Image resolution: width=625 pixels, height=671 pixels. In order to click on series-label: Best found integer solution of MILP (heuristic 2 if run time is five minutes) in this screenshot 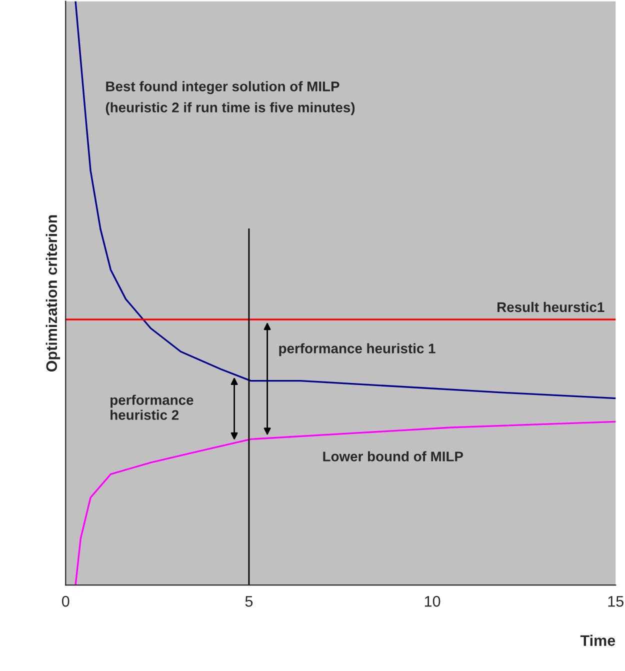, I will do `click(230, 98)`.